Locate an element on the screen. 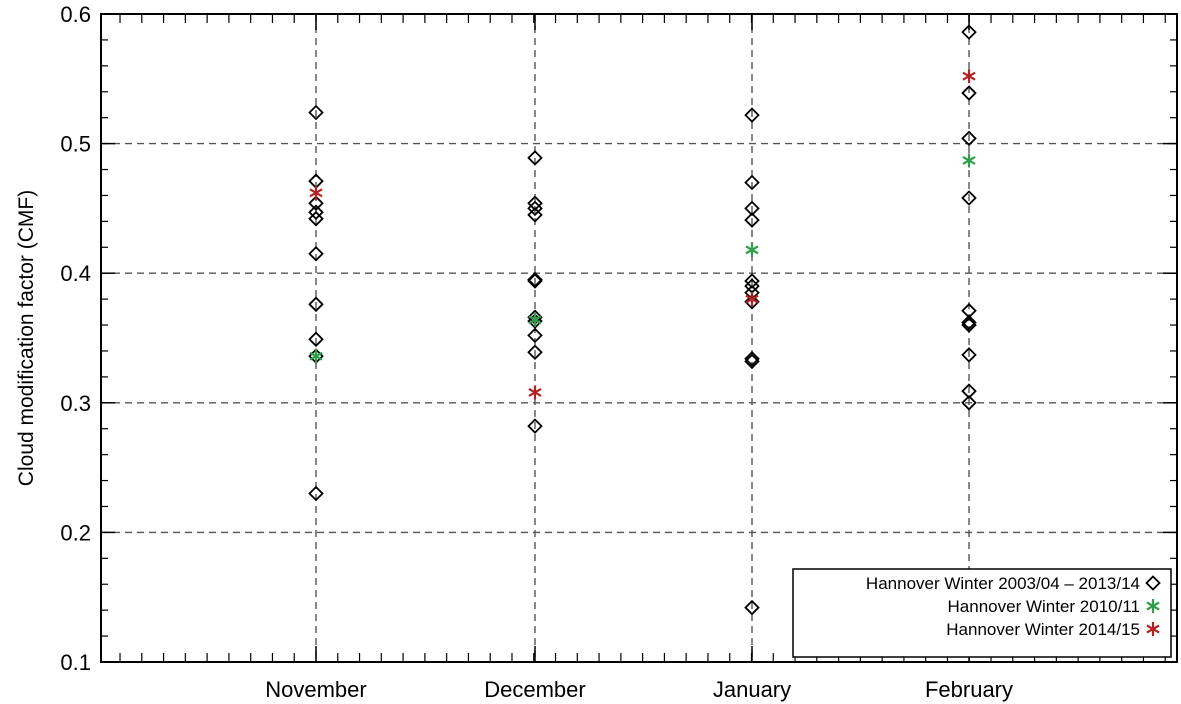 The height and width of the screenshot is (704, 1181). y-tick-label: 0.3 is located at coordinates (75, 403).